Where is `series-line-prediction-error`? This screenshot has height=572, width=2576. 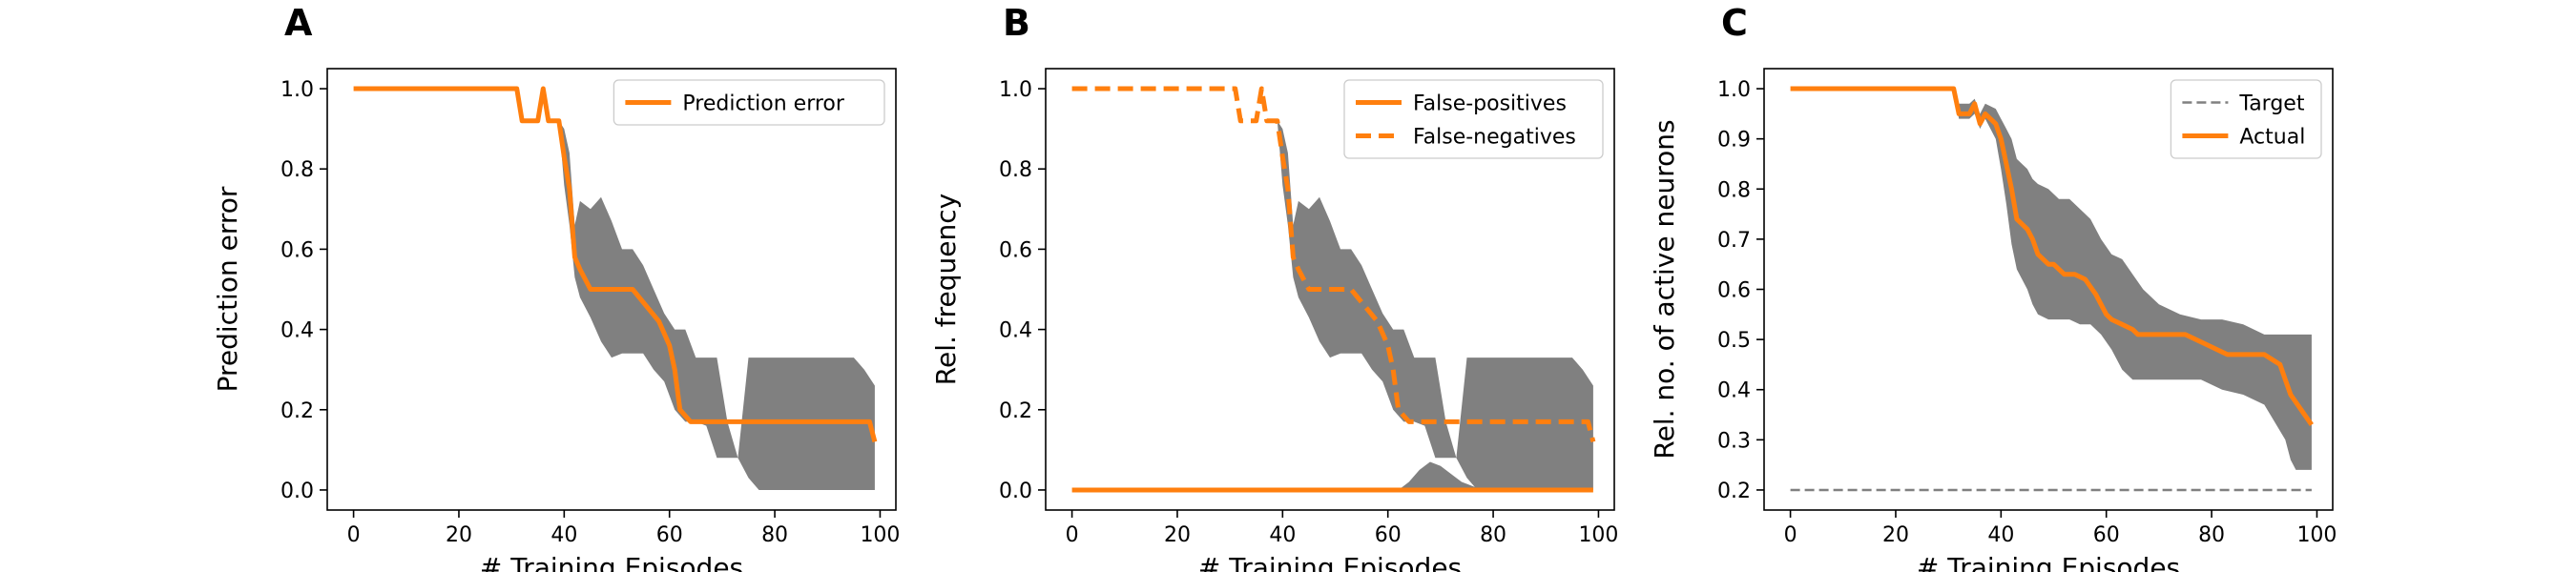
series-line-prediction-error is located at coordinates (615, 264).